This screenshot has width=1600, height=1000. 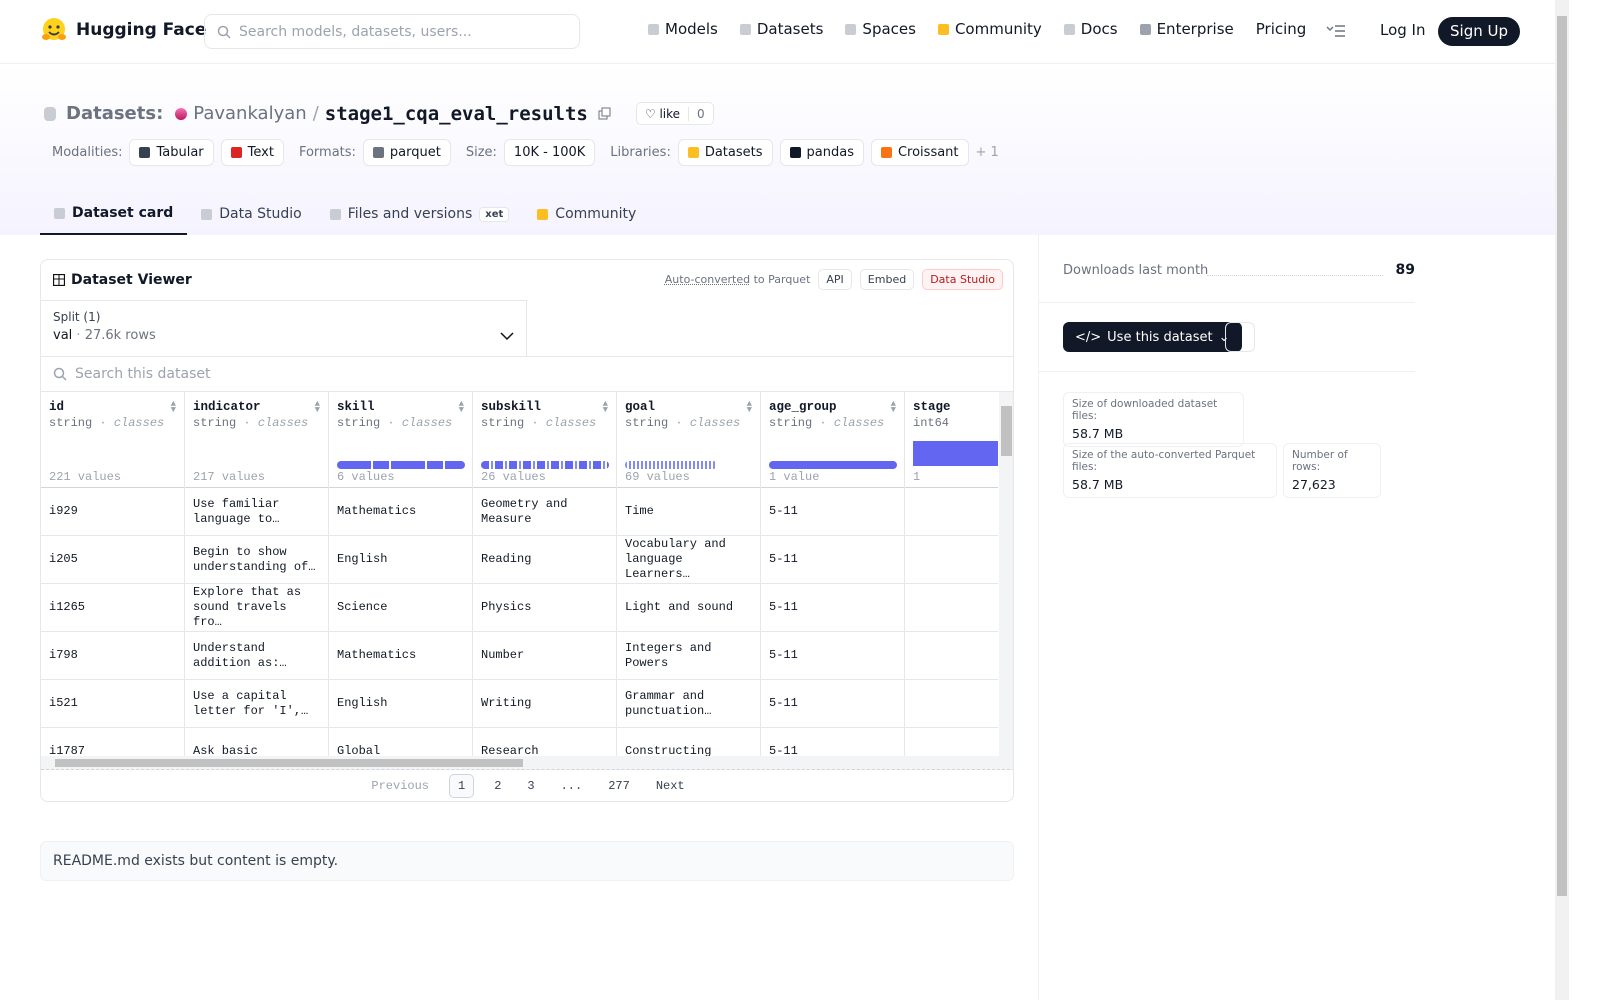 I want to click on page-button: 3, so click(x=531, y=786).